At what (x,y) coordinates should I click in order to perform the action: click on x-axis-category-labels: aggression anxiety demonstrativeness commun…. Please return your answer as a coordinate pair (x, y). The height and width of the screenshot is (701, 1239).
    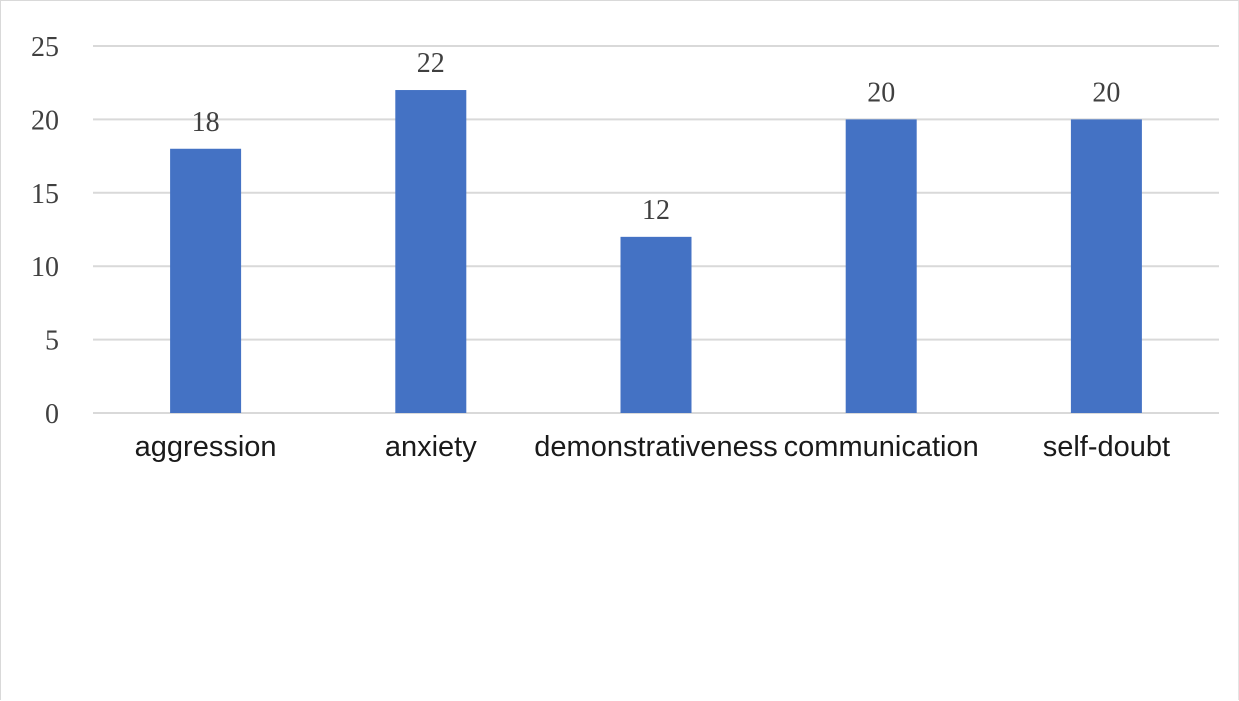
    Looking at the image, I should click on (652, 447).